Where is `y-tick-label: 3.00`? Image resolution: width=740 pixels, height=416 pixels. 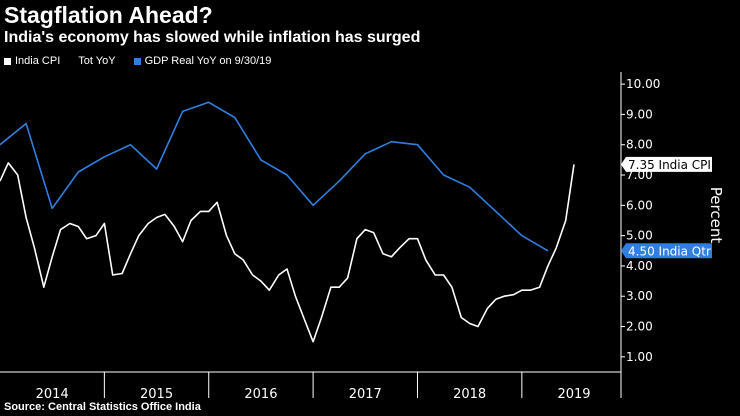
y-tick-label: 3.00 is located at coordinates (639, 296).